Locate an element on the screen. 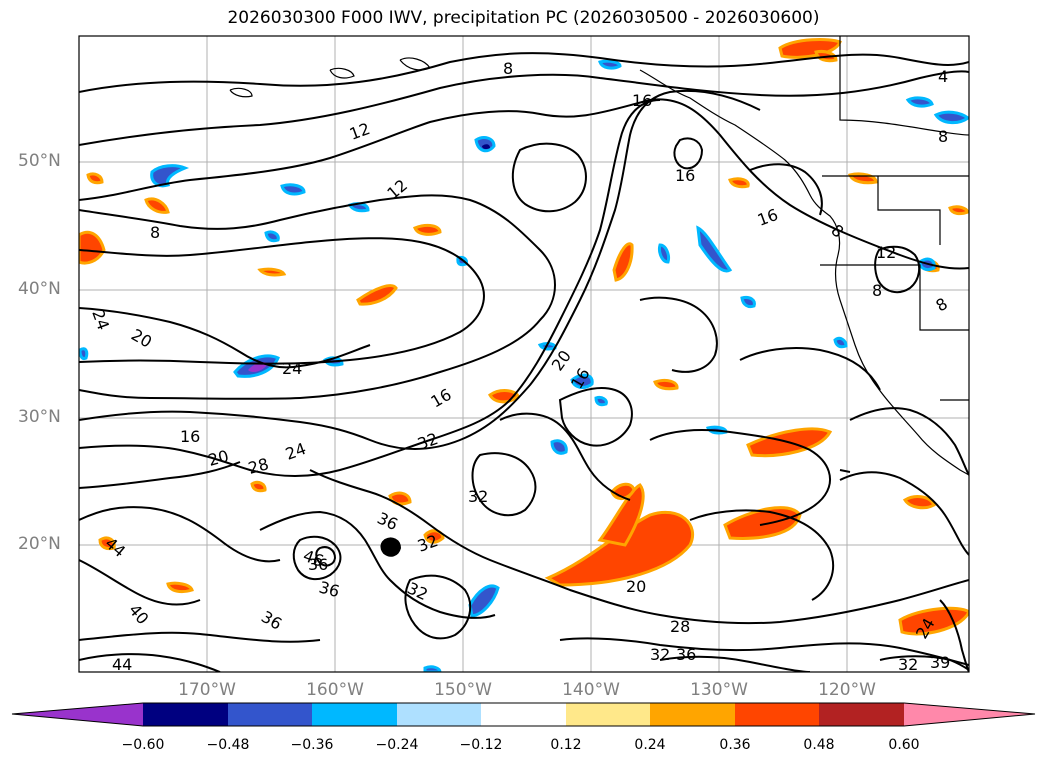 Image resolution: width=1047 pixels, height=765 pixels. contour-label: 24 is located at coordinates (292, 368).